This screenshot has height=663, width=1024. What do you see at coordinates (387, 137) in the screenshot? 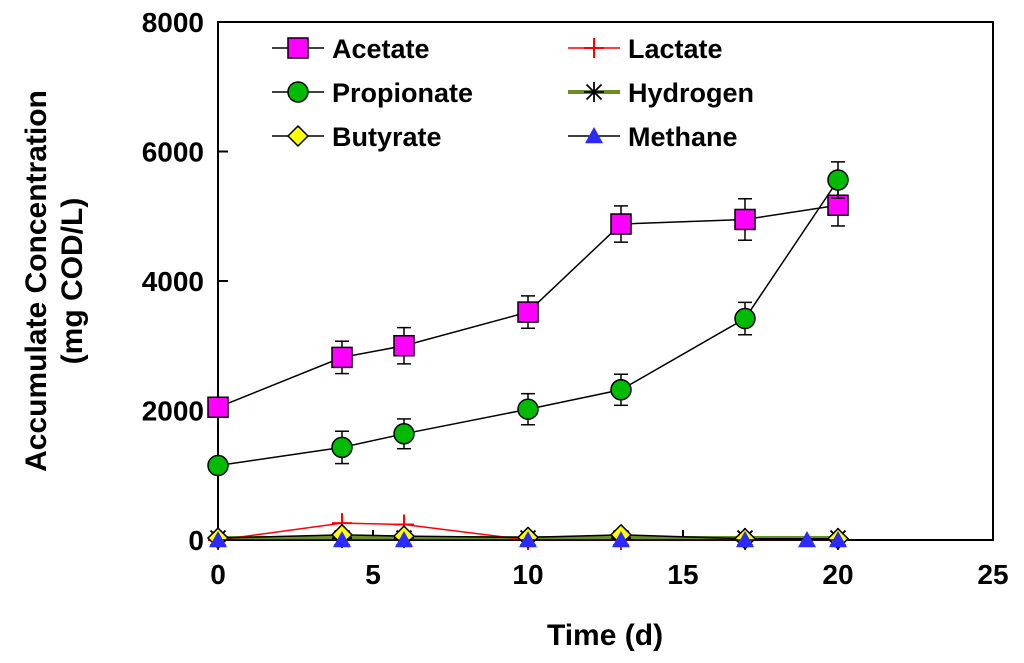
I see `legend-label-butyrate: Butyrate` at bounding box center [387, 137].